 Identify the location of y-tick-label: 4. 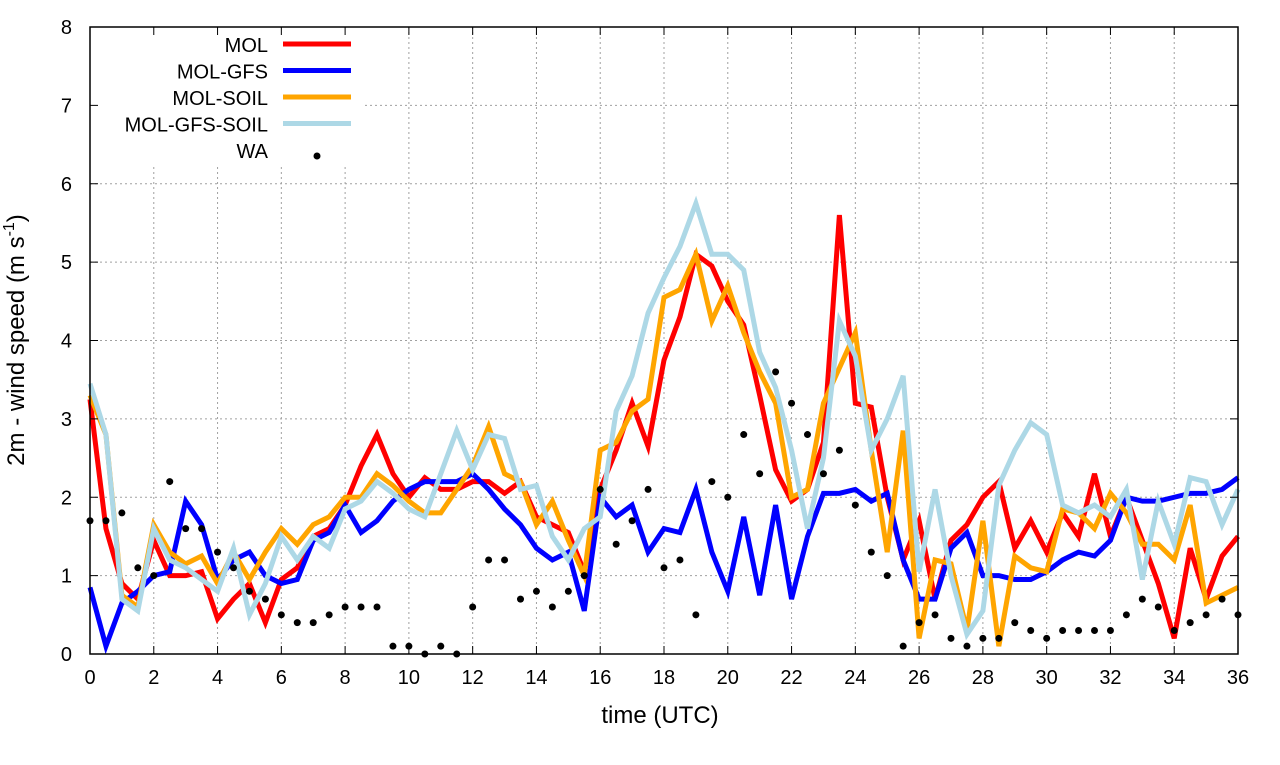
(66, 342).